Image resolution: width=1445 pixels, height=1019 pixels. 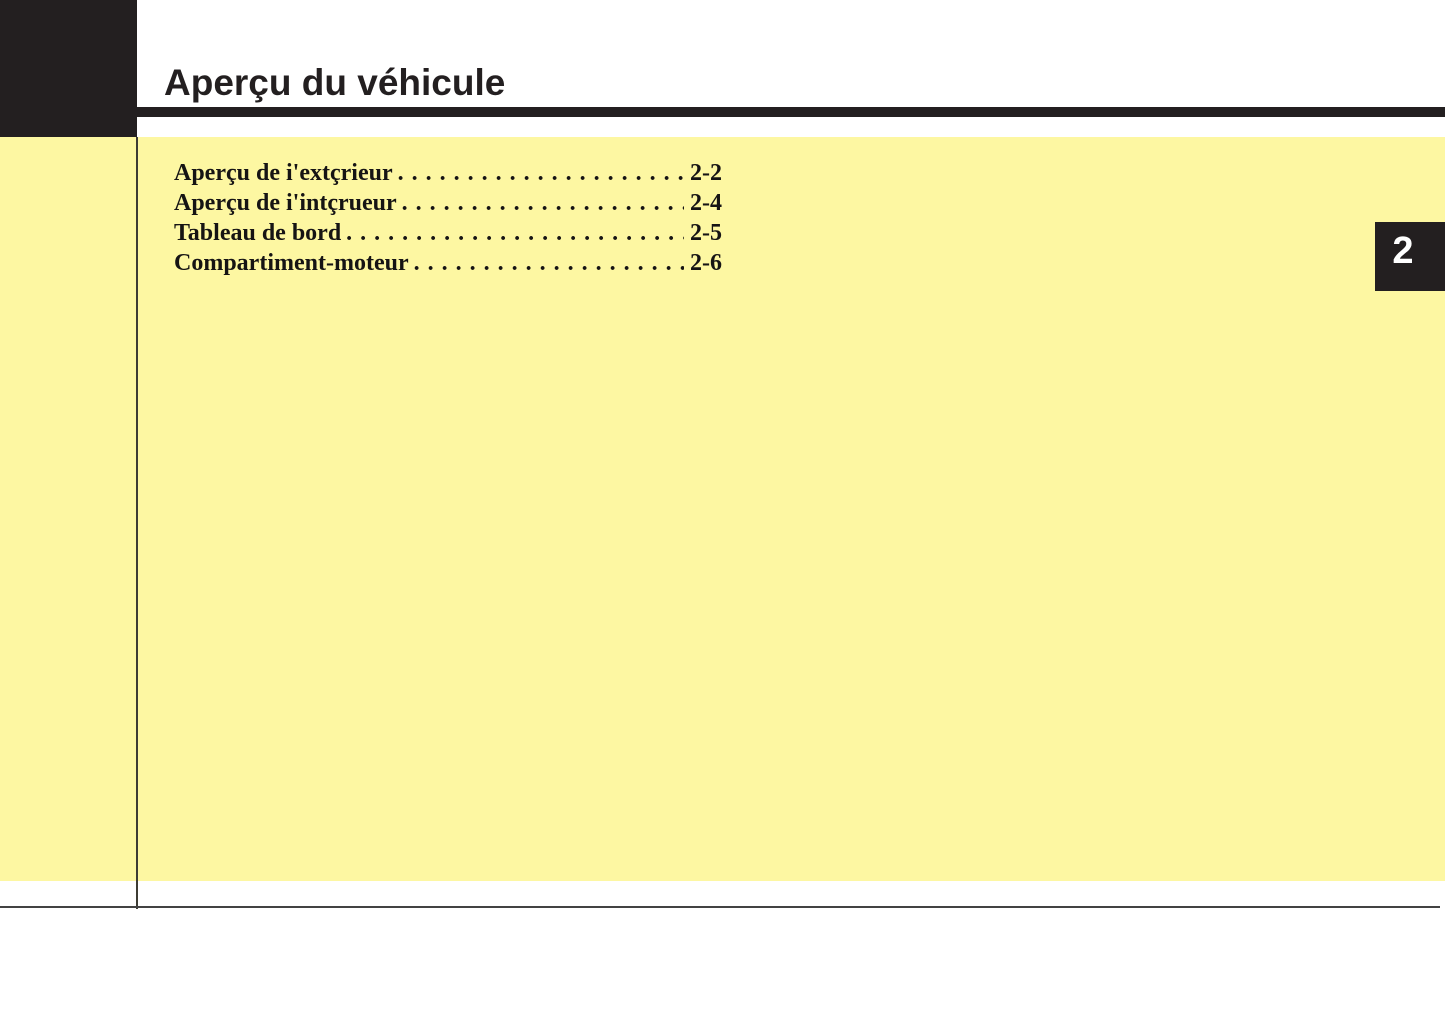 I want to click on column-divider, so click(x=137, y=523).